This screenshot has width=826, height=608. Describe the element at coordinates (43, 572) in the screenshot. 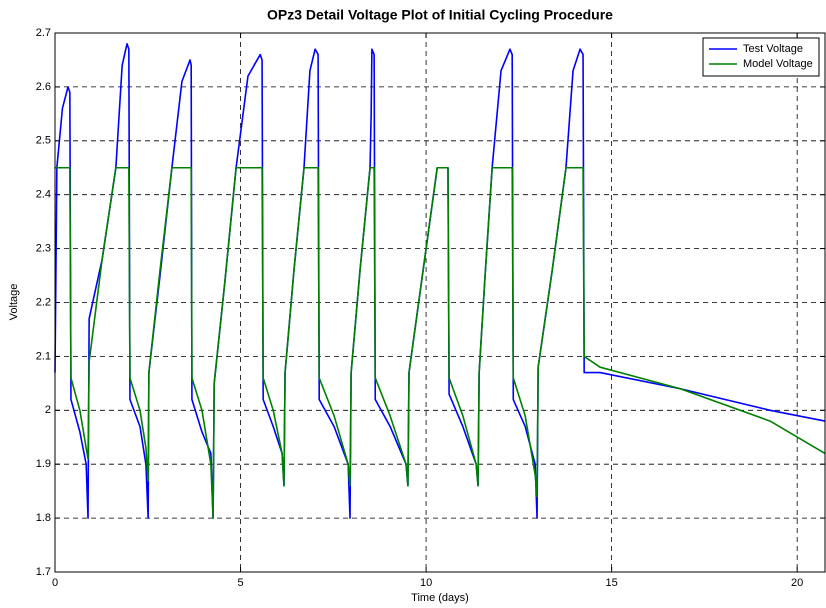

I see `y-tick-label: 1.7` at that location.